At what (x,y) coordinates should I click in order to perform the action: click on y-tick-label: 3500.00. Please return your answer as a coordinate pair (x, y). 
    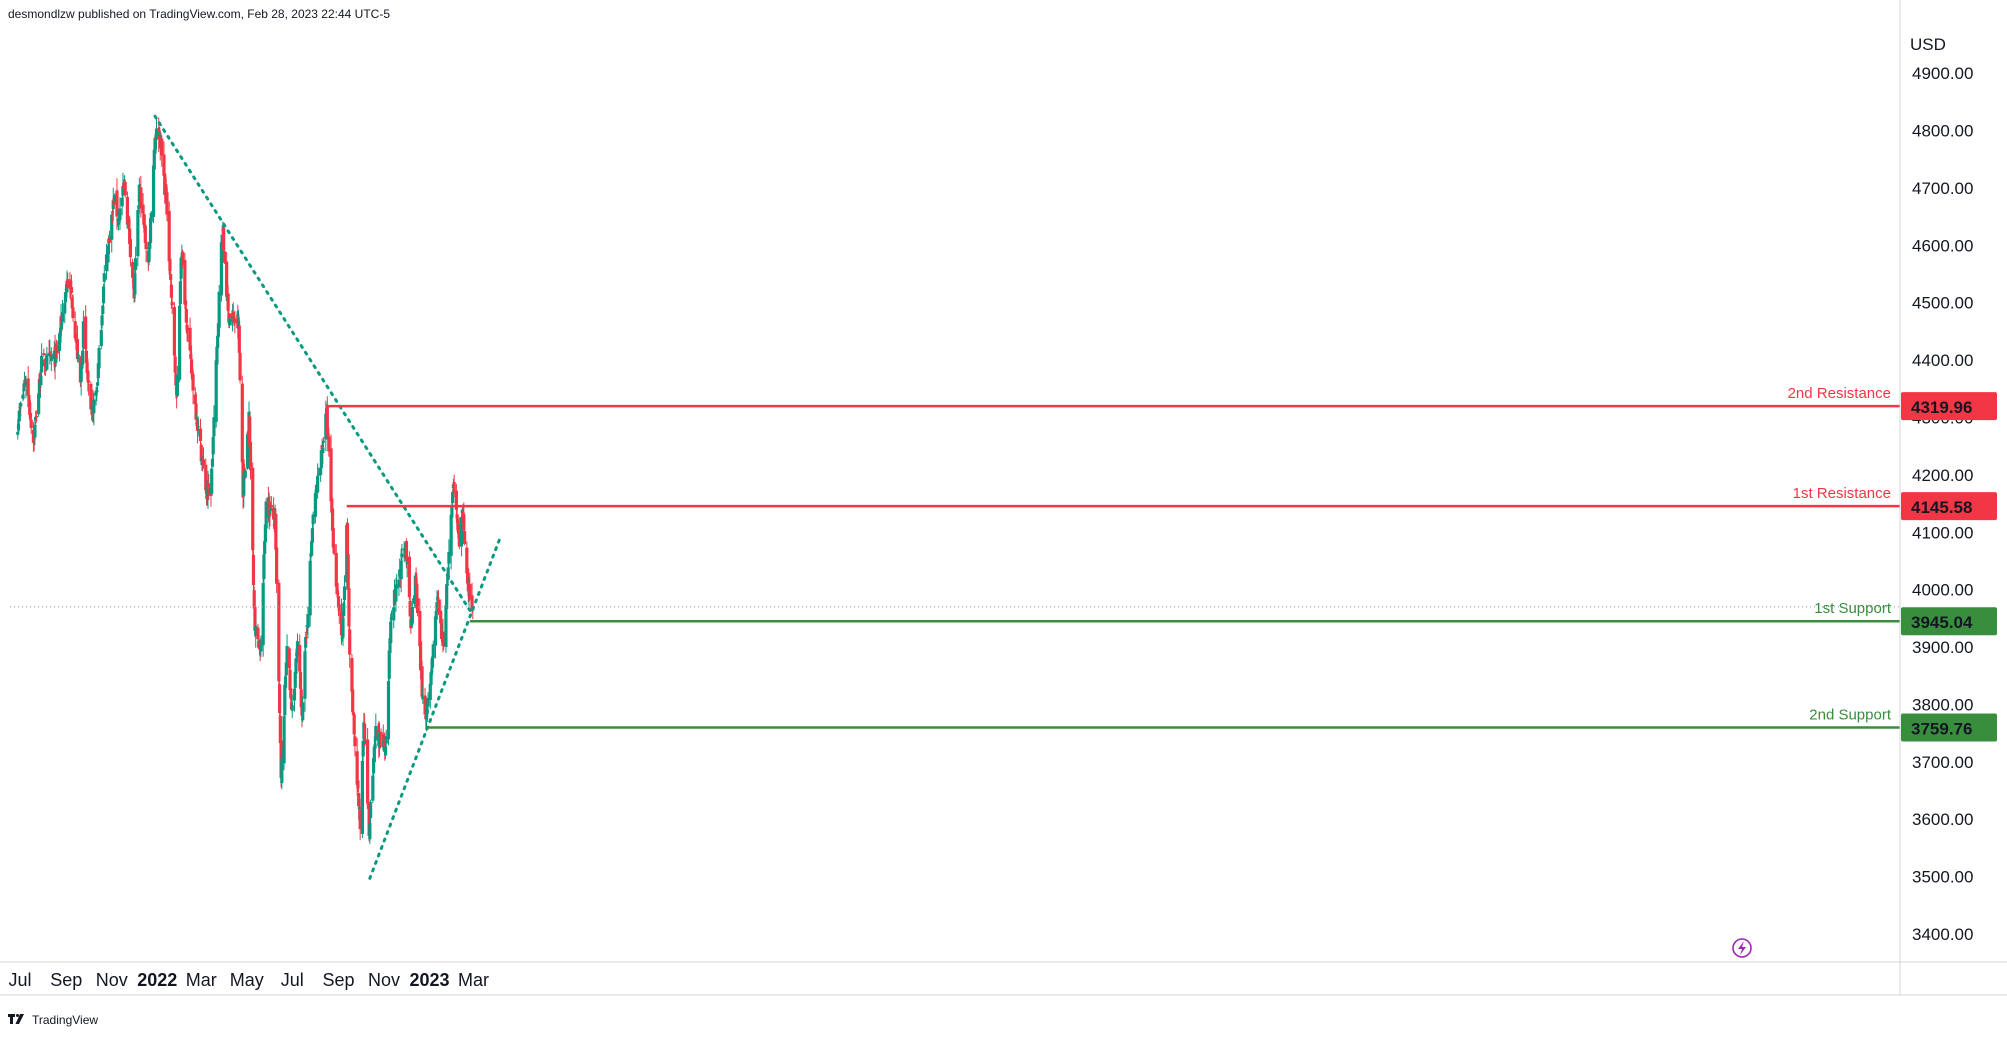
    Looking at the image, I should click on (1942, 877).